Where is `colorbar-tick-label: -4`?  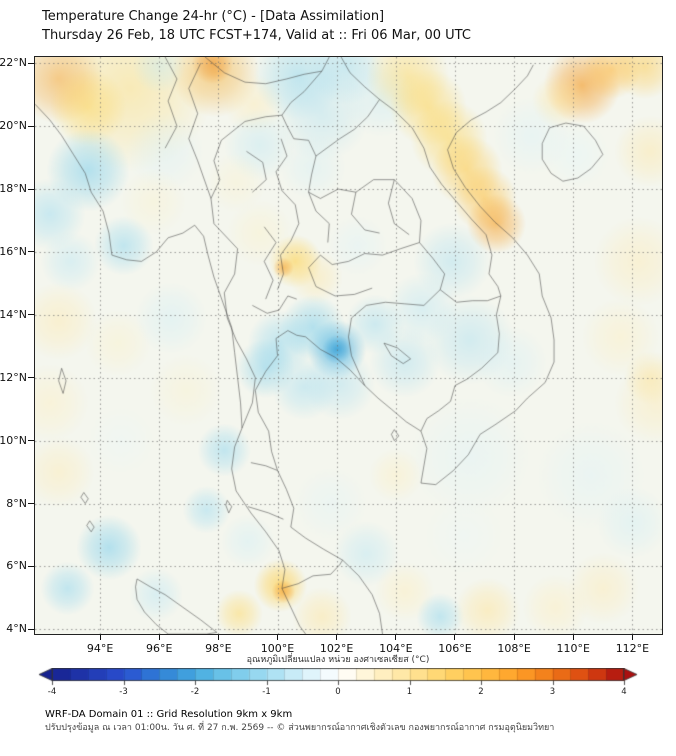 colorbar-tick-label: -4 is located at coordinates (52, 692).